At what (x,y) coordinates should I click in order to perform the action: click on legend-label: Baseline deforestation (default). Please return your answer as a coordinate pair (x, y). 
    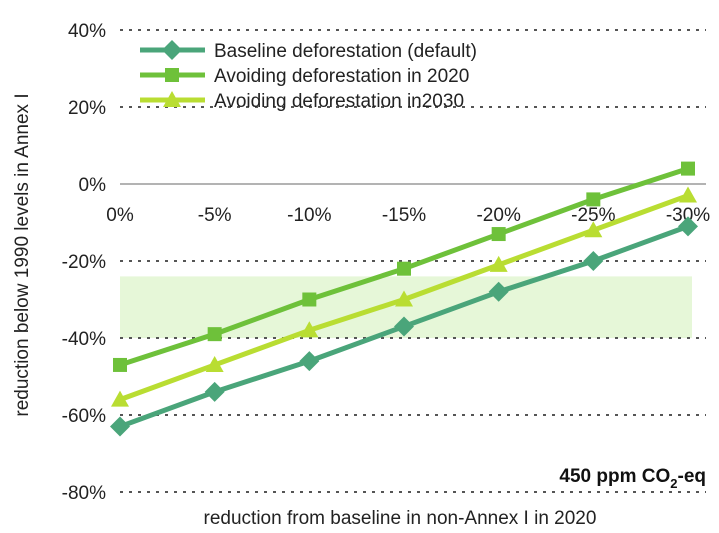
    Looking at the image, I should click on (345, 51).